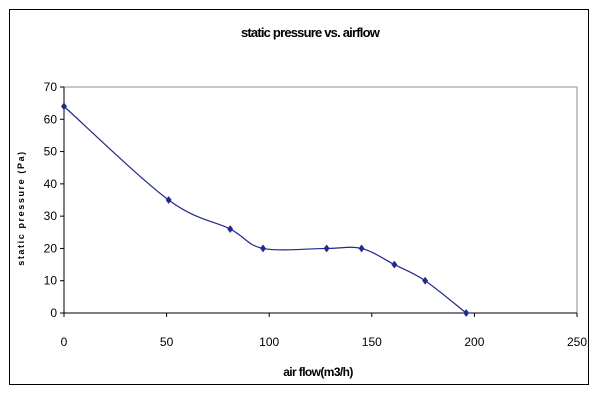 The width and height of the screenshot is (600, 394). Describe the element at coordinates (21, 208) in the screenshot. I see `y-axis-label: static pressure (Pa)` at that location.